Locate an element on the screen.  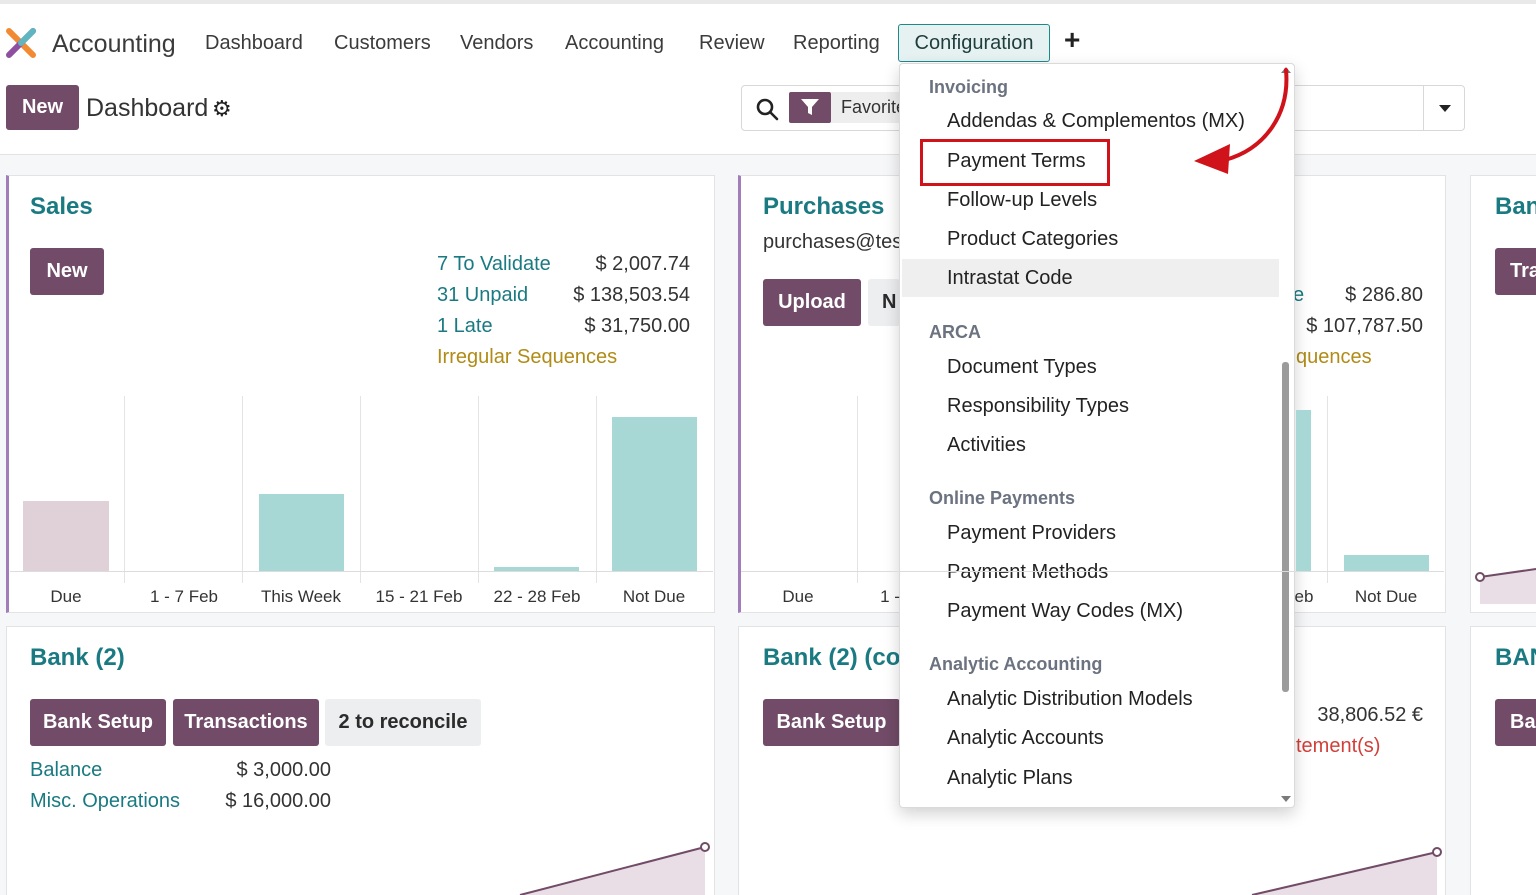
search-icon is located at coordinates (767, 109).